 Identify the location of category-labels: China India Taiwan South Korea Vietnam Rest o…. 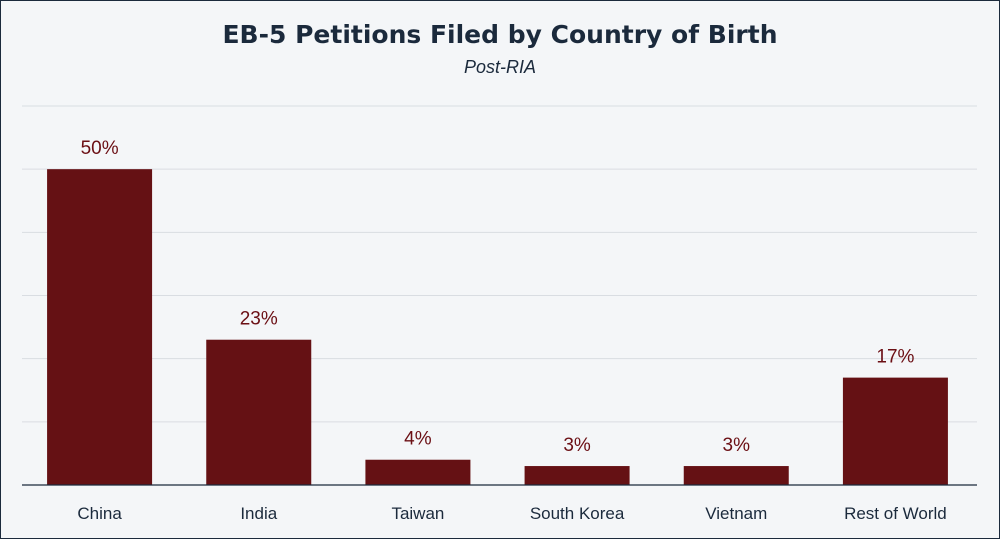
(511, 513).